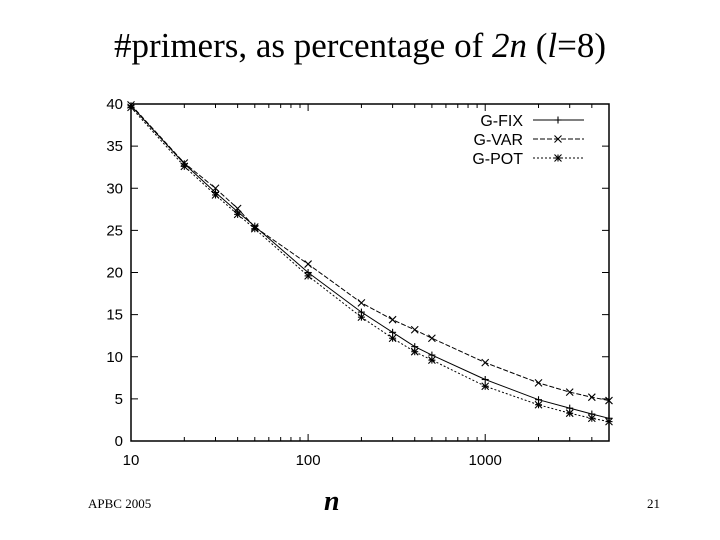  What do you see at coordinates (537, 45) in the screenshot?
I see `slide-title-paren: (` at bounding box center [537, 45].